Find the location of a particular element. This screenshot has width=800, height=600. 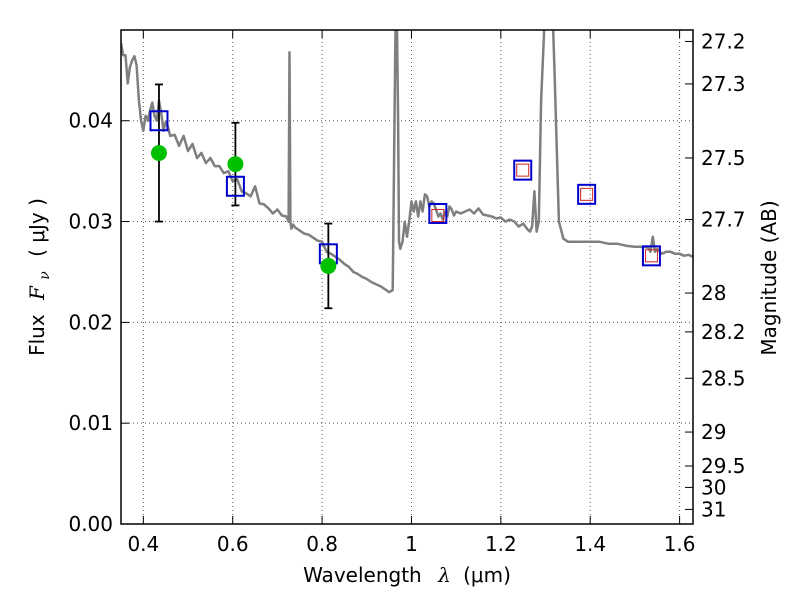

magnitude-axis-label: Magnitude (AB) is located at coordinates (769, 277).